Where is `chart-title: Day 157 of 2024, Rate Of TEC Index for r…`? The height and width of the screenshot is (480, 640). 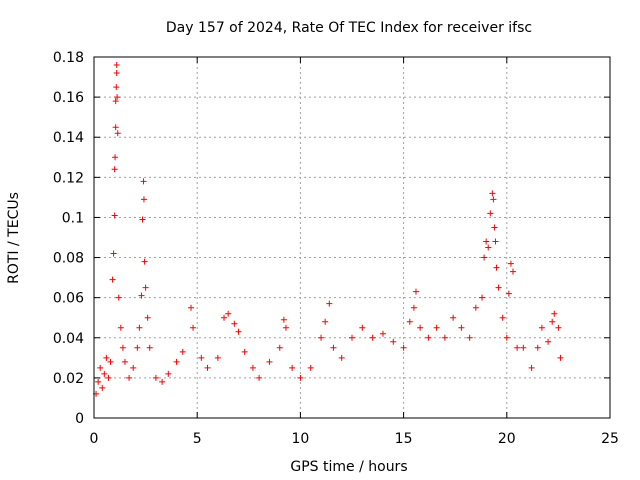 chart-title: Day 157 of 2024, Rate Of TEC Index for r… is located at coordinates (349, 28).